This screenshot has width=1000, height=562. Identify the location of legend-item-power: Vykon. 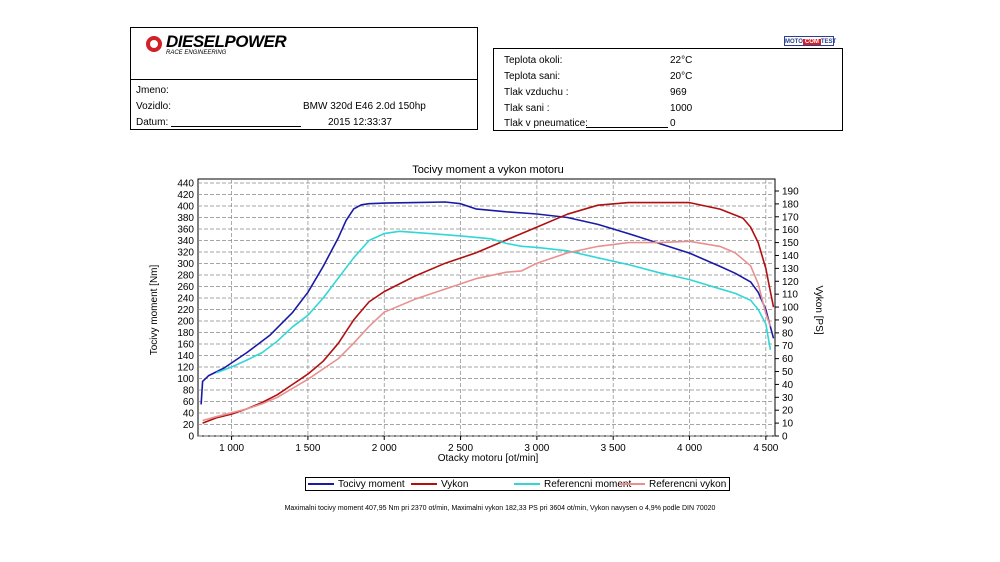
(439, 484).